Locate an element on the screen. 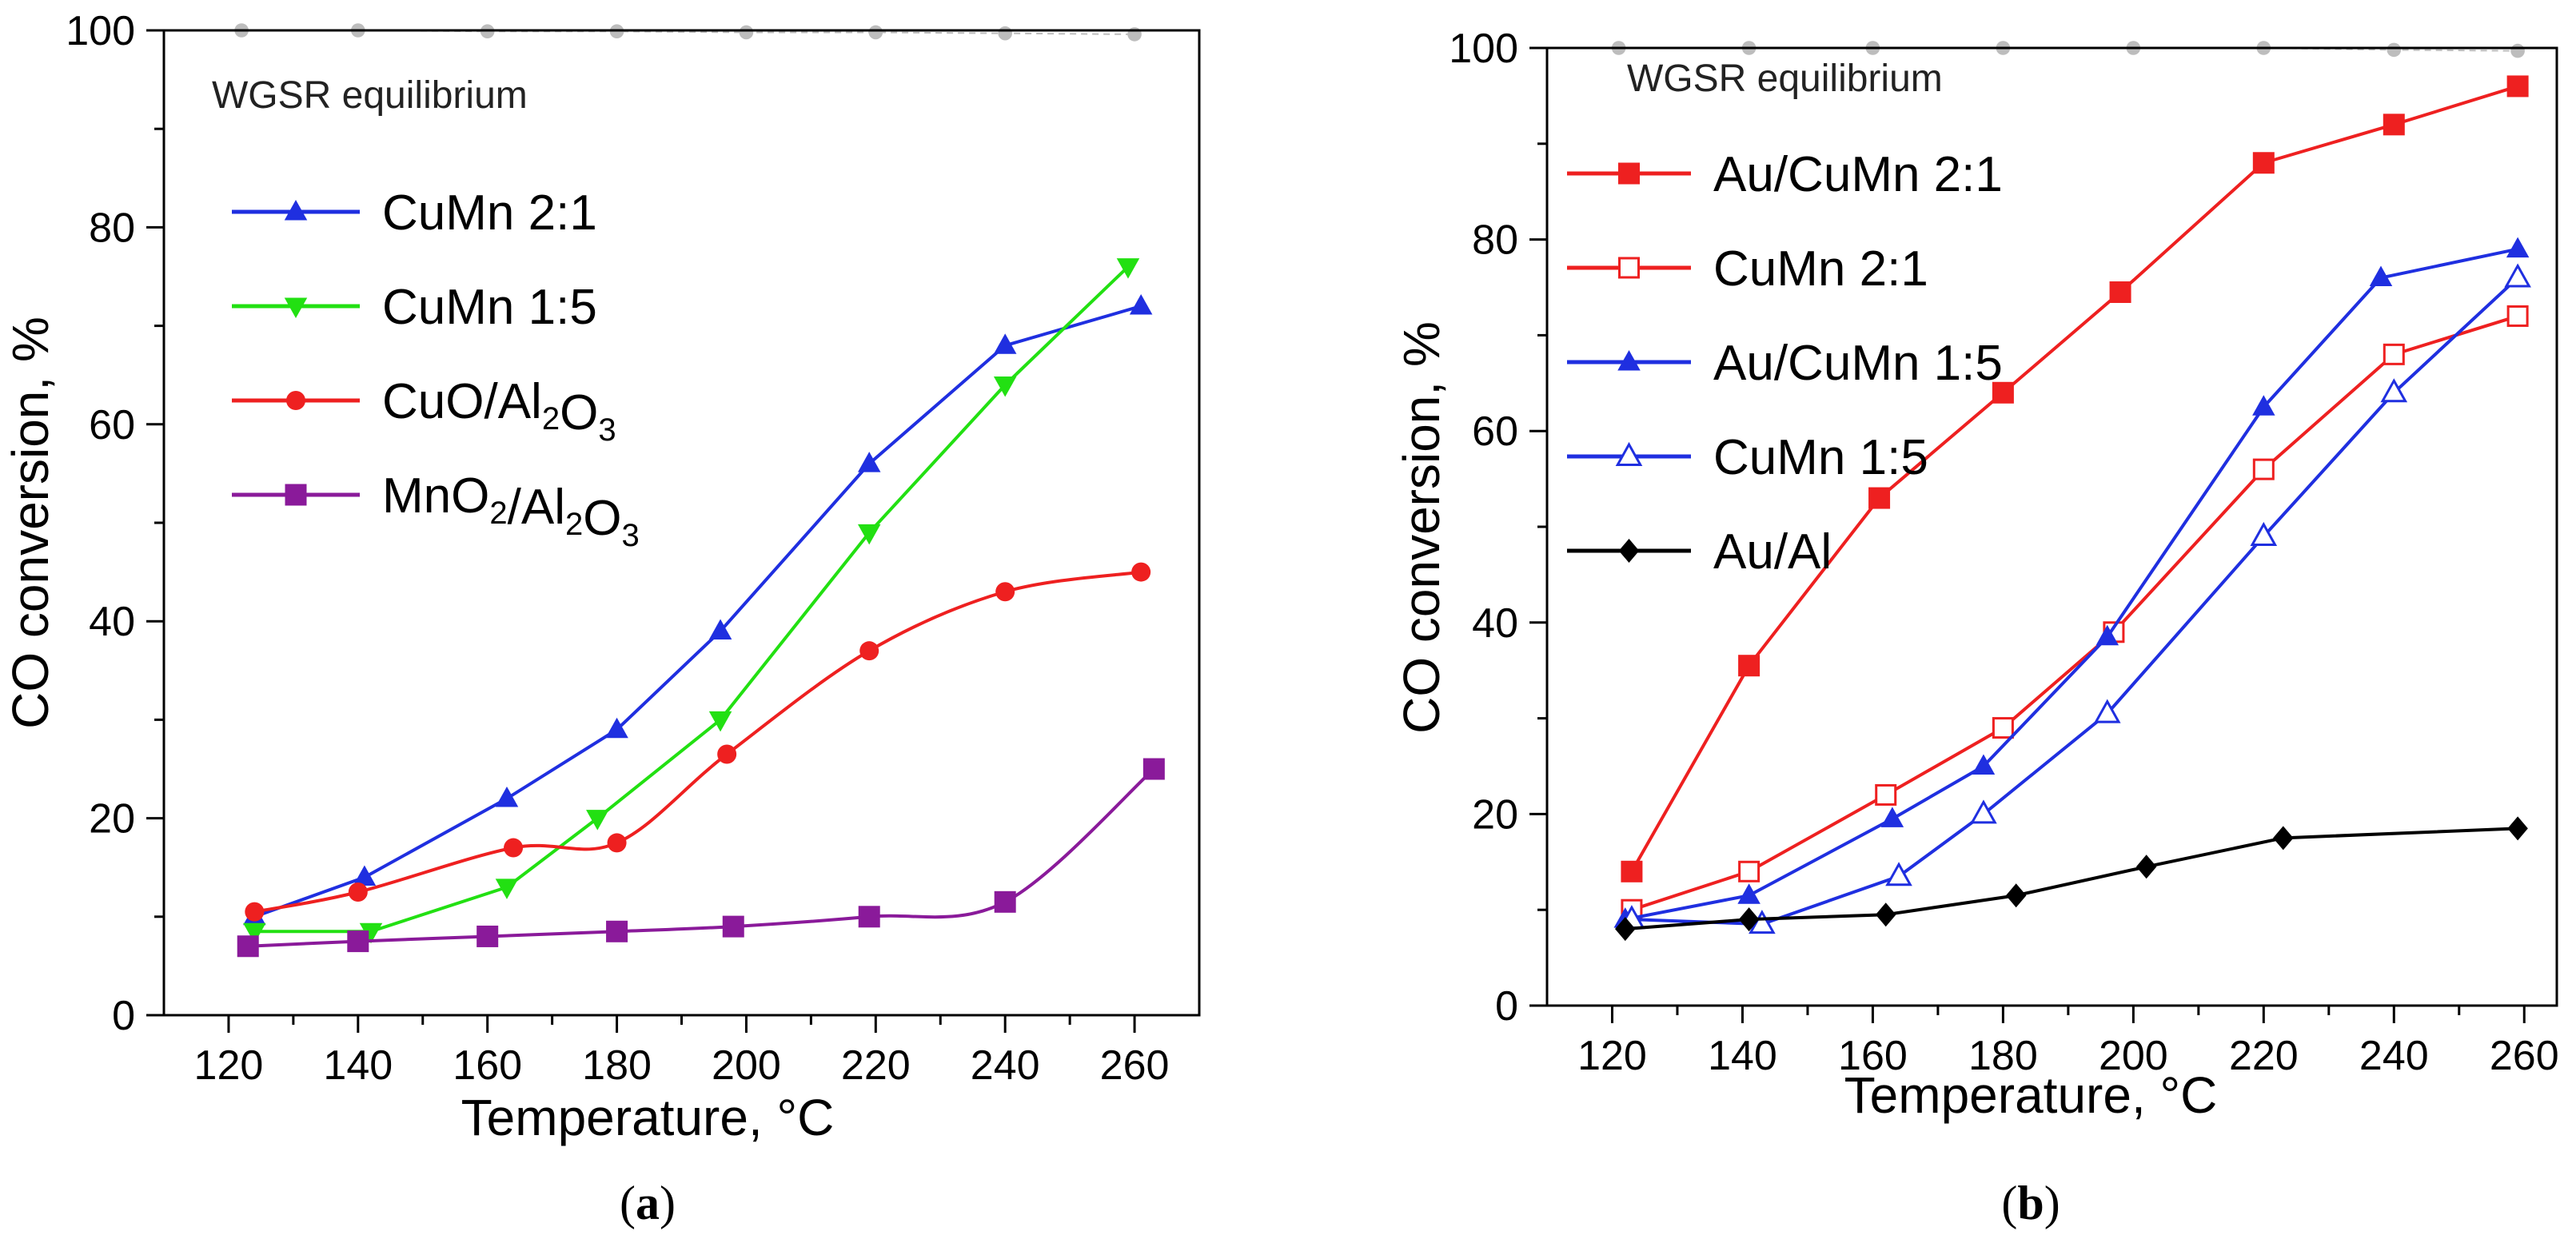  panel-b-y-axis-label: CO conversion, % is located at coordinates (1421, 528).